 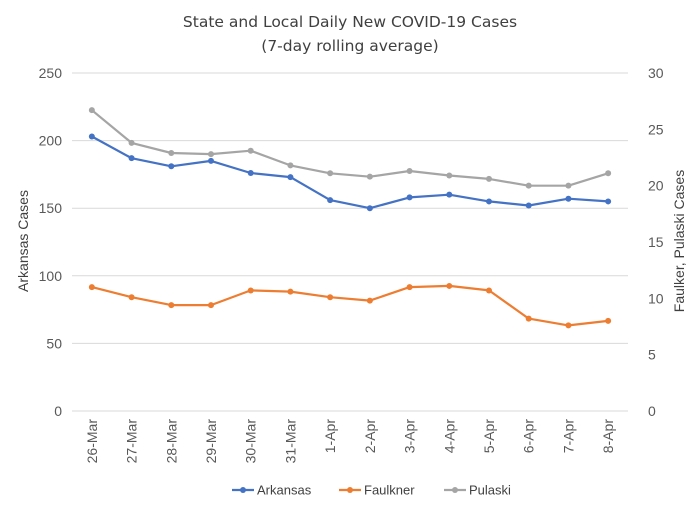 I want to click on y2-axis-ticks: 0 5 10 15 20 25 30, so click(x=656, y=242).